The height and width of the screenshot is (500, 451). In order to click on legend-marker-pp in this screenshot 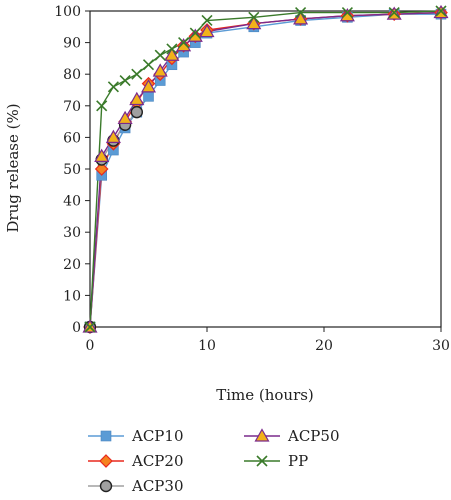, I will do `click(262, 461)`.